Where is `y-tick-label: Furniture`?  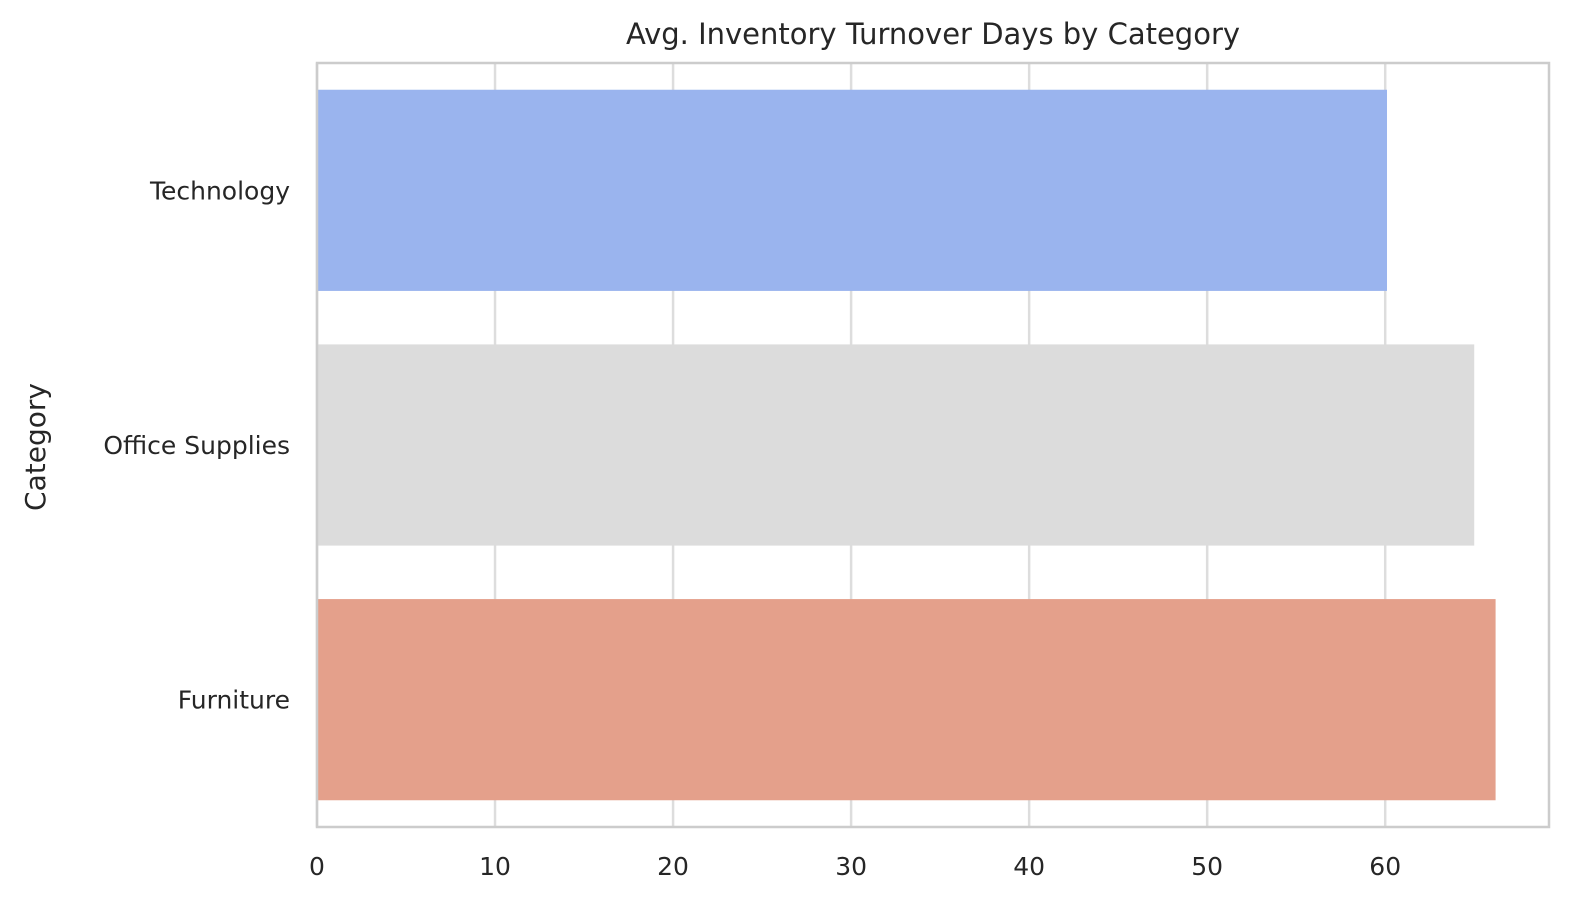
y-tick-label: Furniture is located at coordinates (234, 700).